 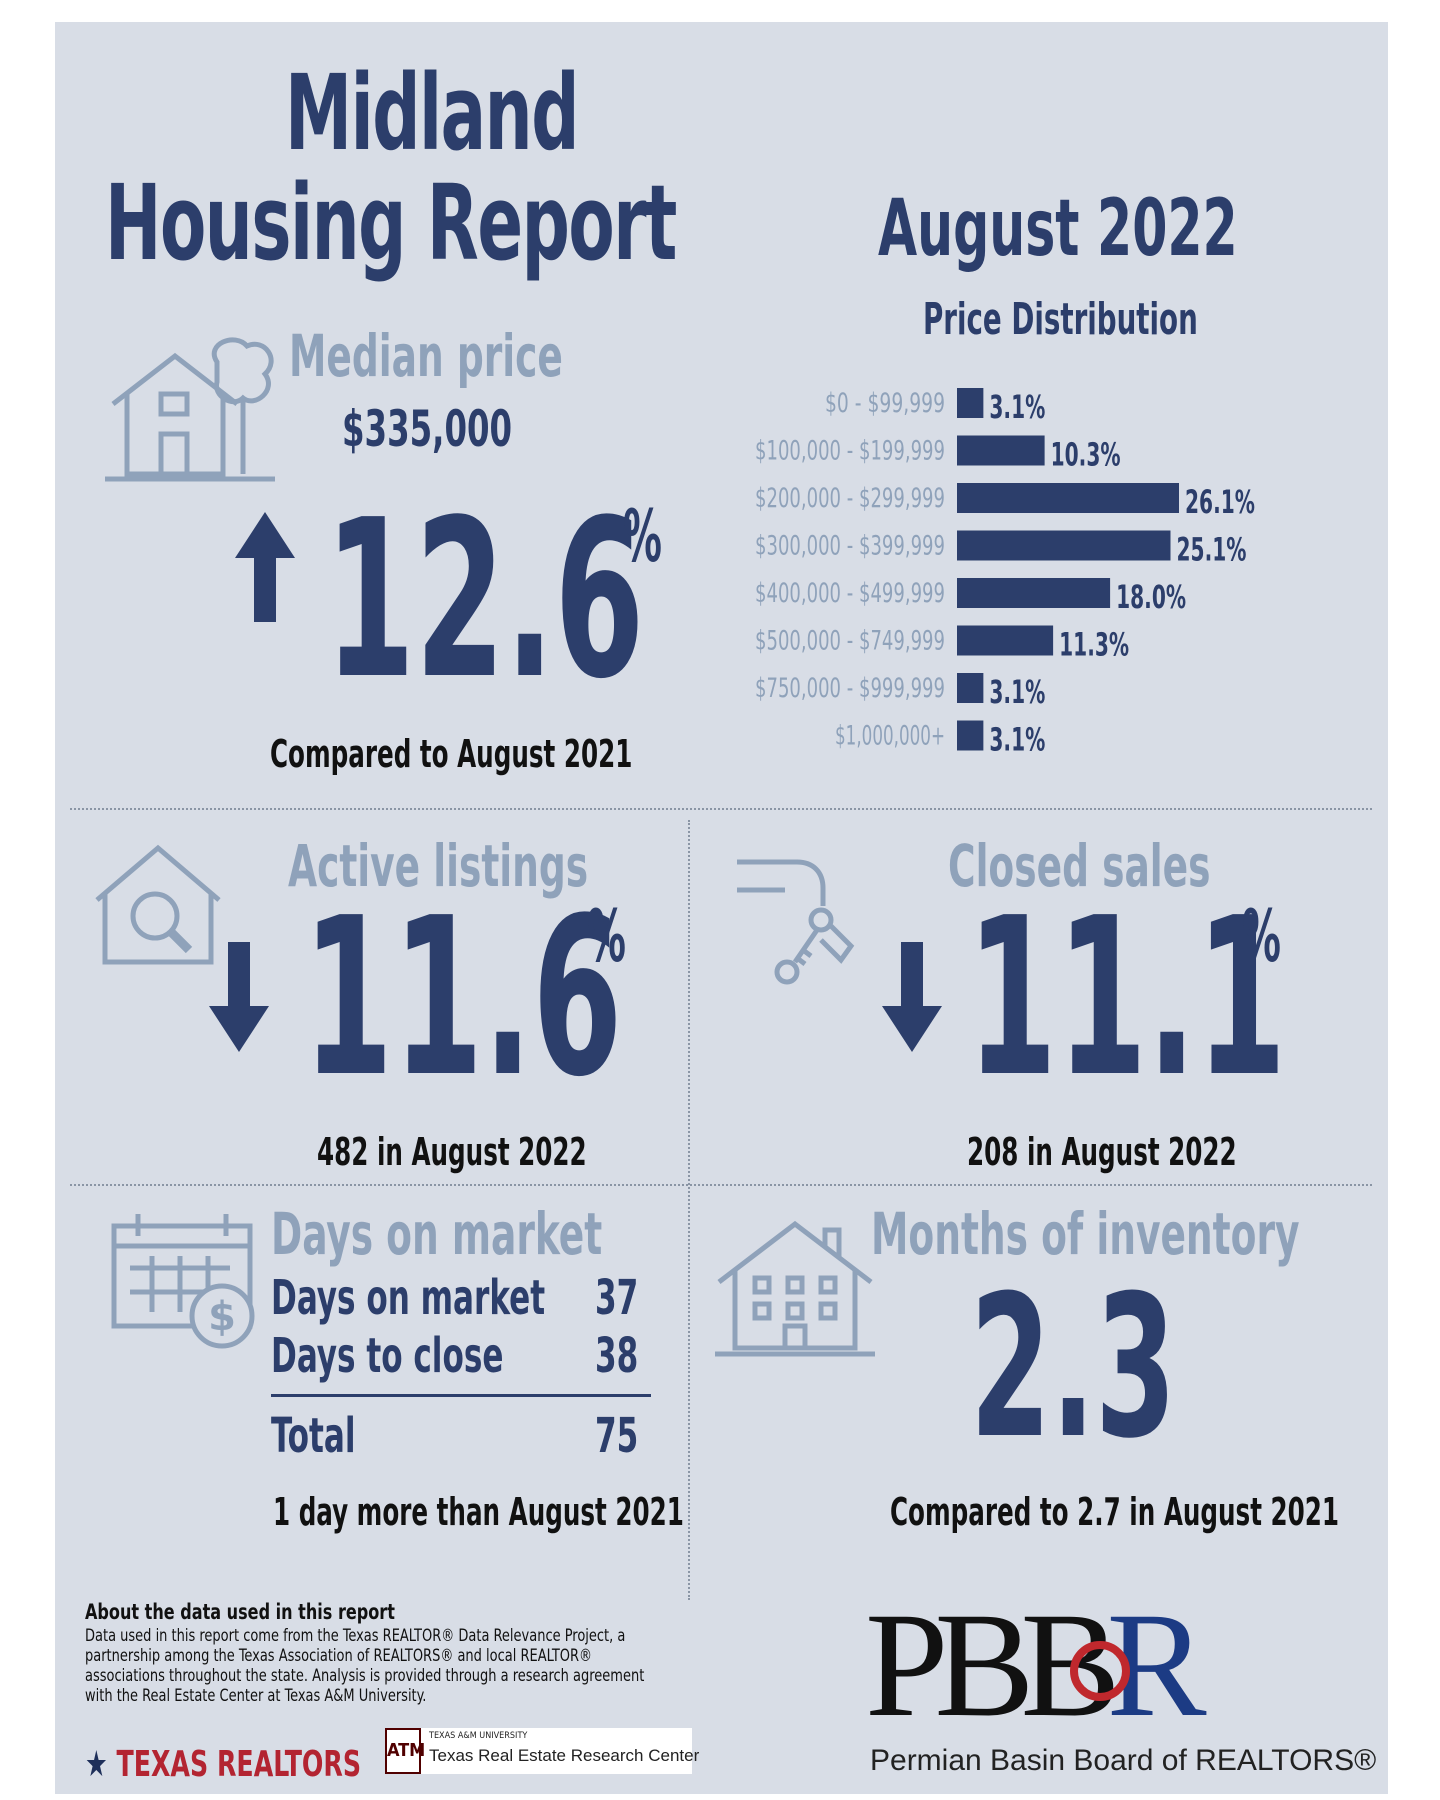 What do you see at coordinates (461, 1395) in the screenshot?
I see `total-rule` at bounding box center [461, 1395].